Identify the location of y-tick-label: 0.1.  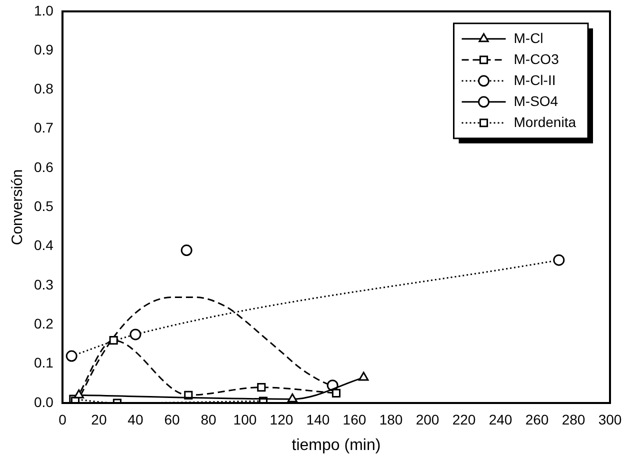
(44, 362).